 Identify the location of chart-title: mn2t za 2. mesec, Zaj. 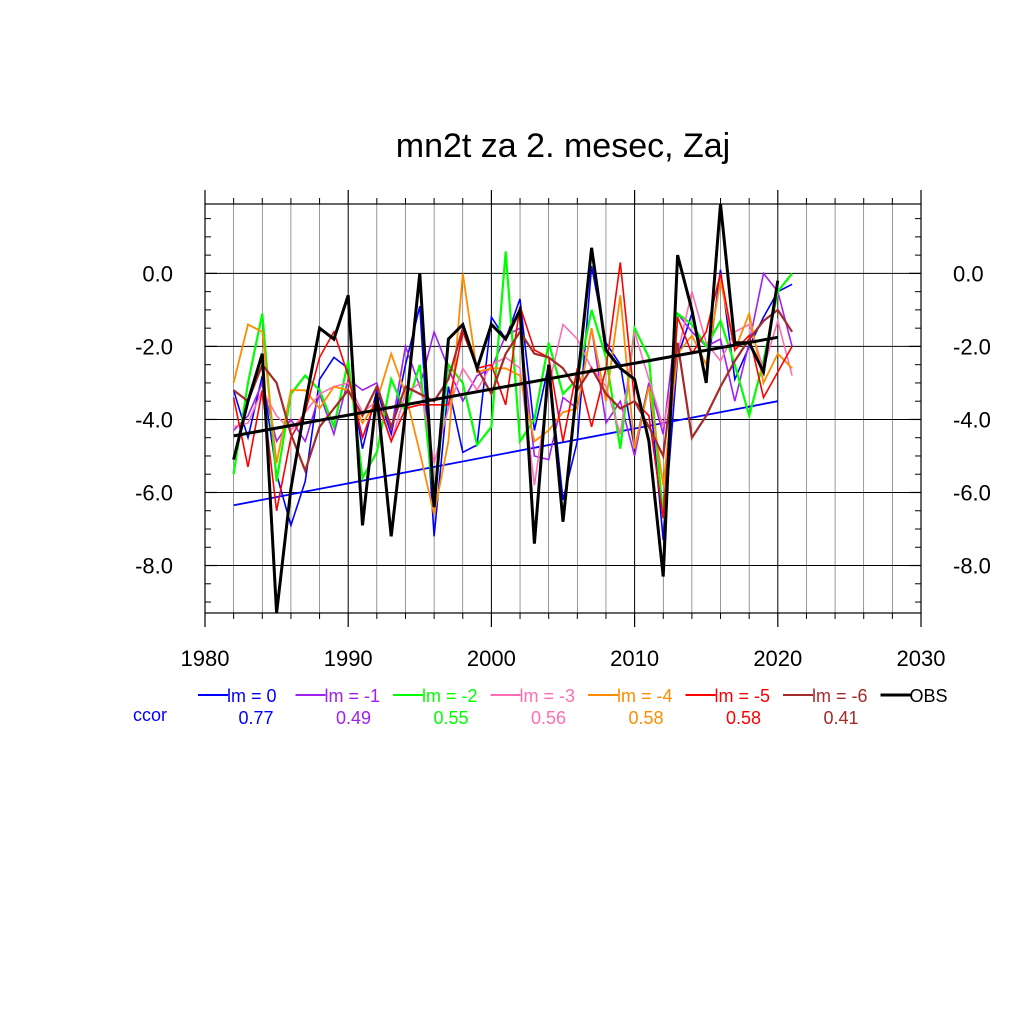
(563, 146).